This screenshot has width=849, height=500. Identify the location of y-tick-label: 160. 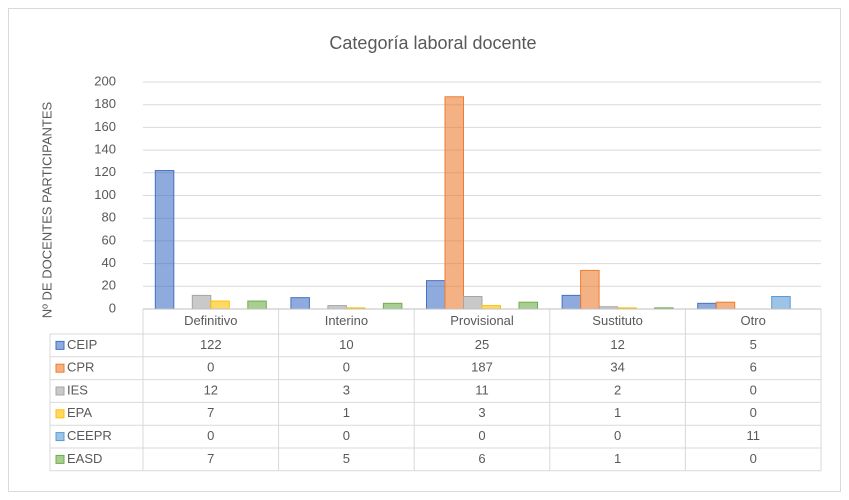
(105, 126).